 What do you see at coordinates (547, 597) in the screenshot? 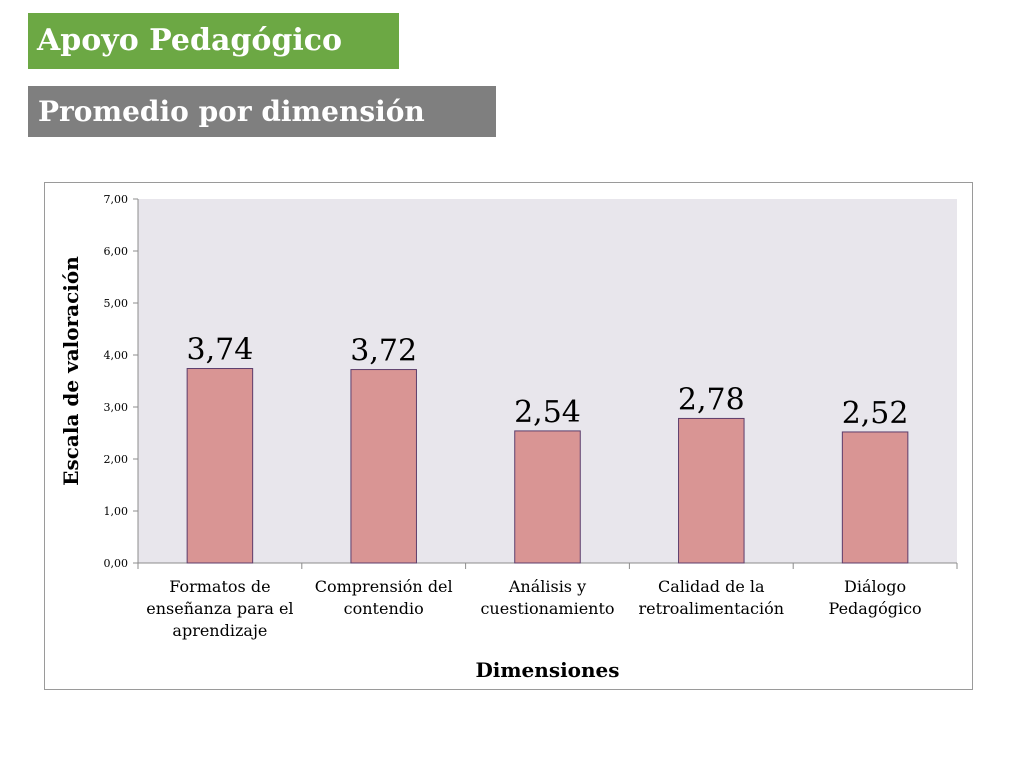
I see `category-label: Análisis y cuestionamiento` at bounding box center [547, 597].